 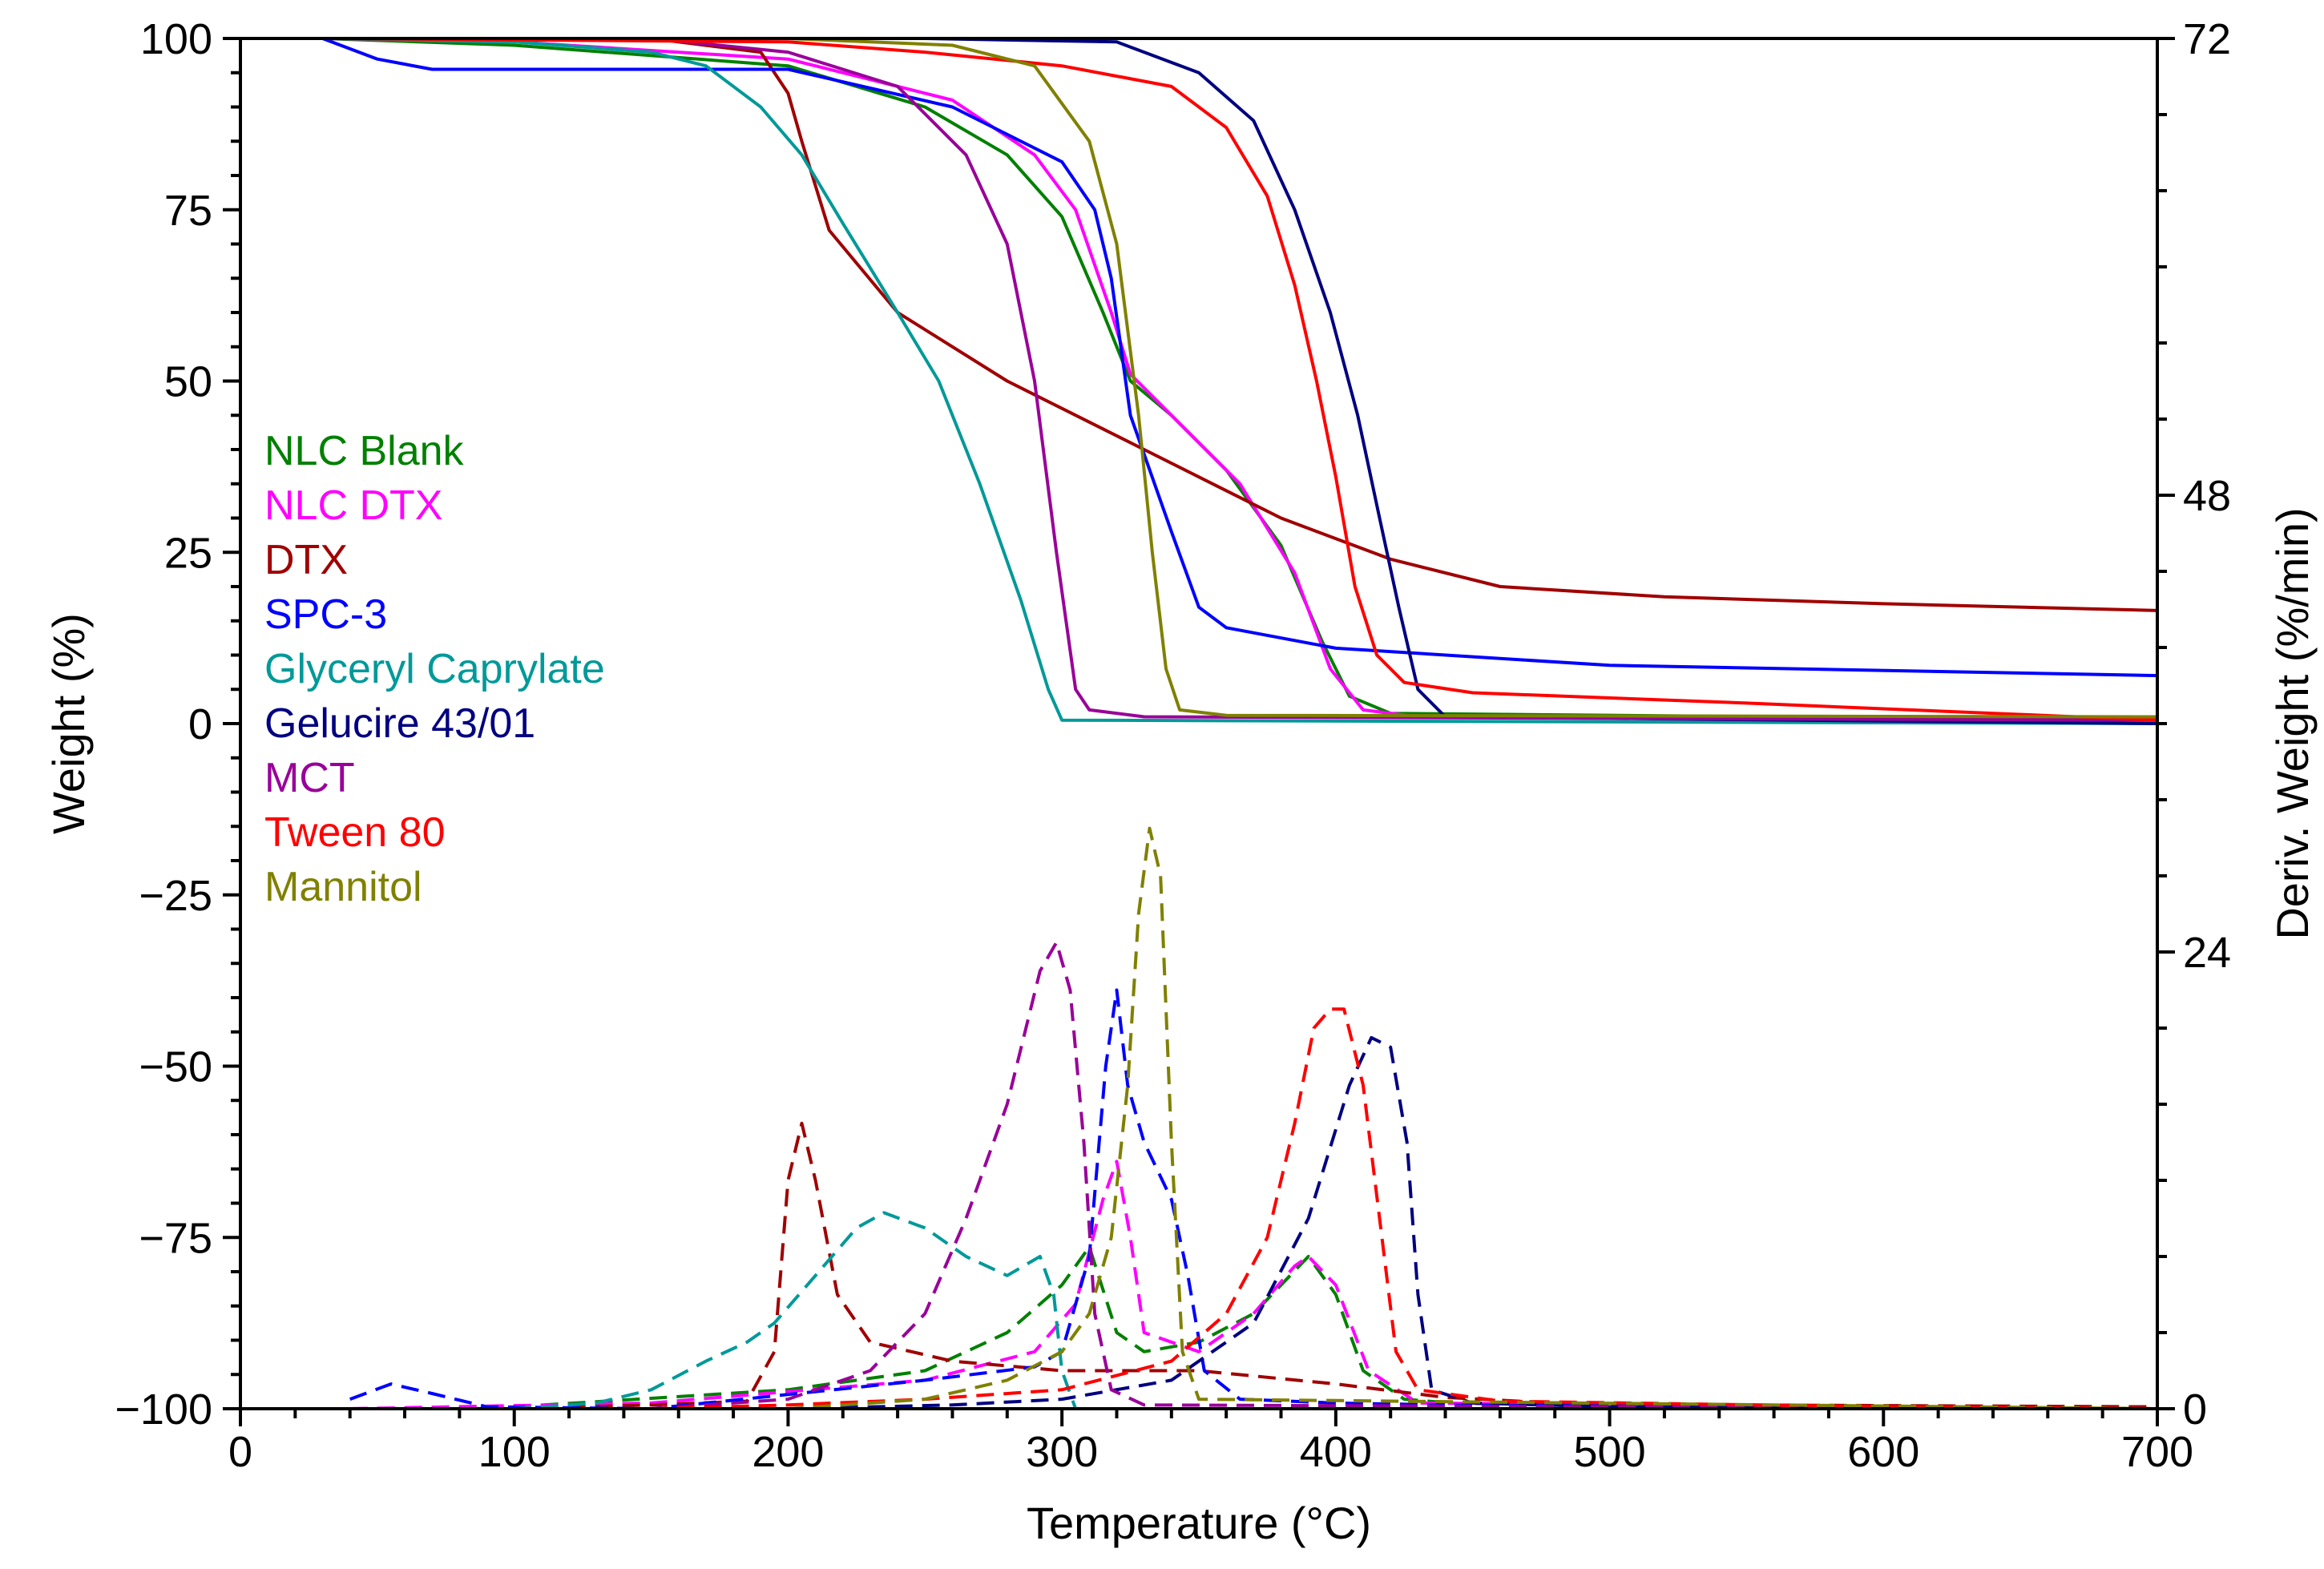 I want to click on y2-tick-label: 24, so click(x=2207, y=953).